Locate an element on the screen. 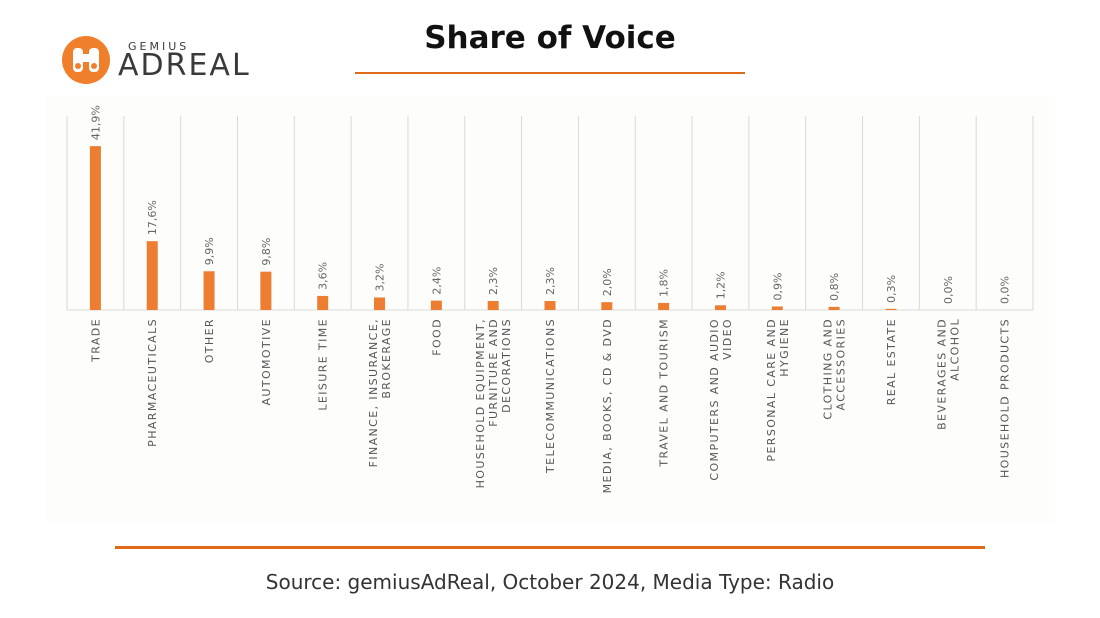  category-label-line: BEVERAGES AND is located at coordinates (941, 374).